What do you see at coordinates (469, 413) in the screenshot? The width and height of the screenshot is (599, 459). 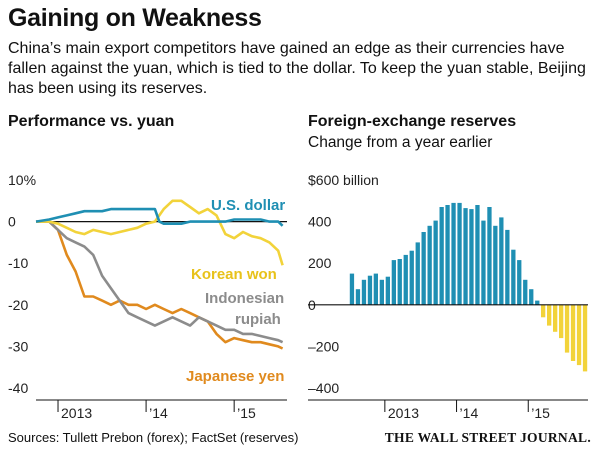 I see `right-x-tick-label: ’14` at bounding box center [469, 413].